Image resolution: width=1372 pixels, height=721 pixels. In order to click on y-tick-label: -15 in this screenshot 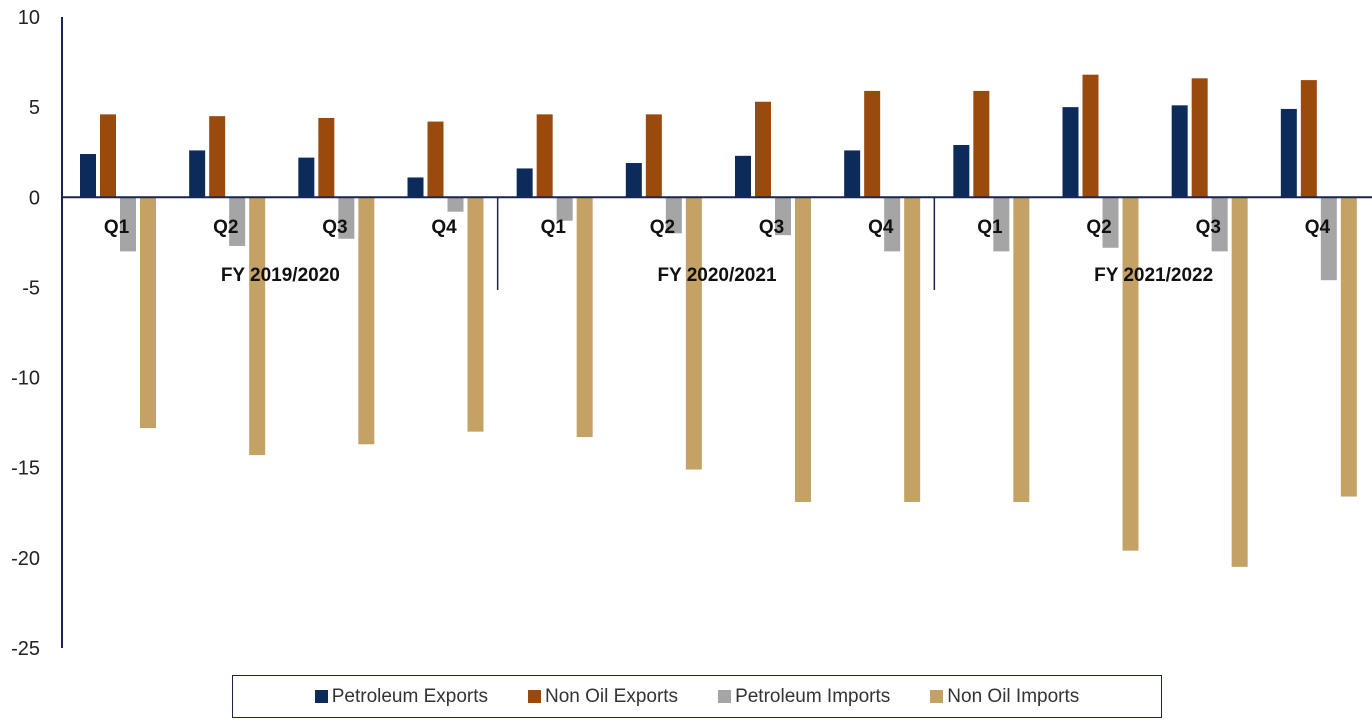, I will do `click(25, 469)`.